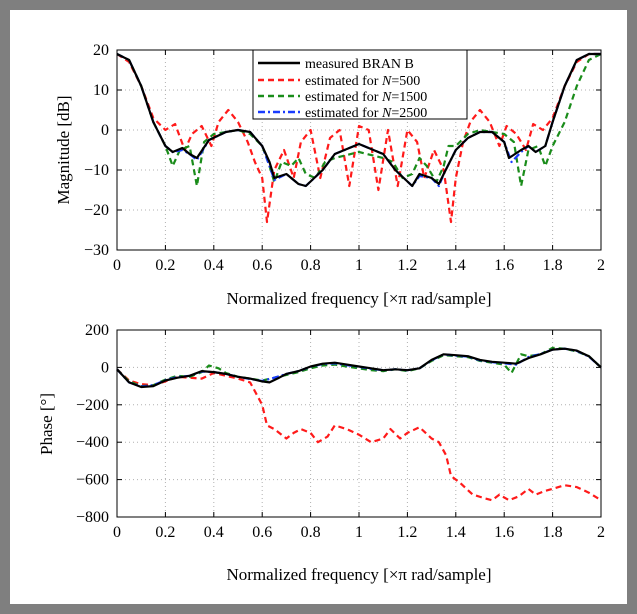  Describe the element at coordinates (97, 330) in the screenshot. I see `y-tick-label: 200` at that location.